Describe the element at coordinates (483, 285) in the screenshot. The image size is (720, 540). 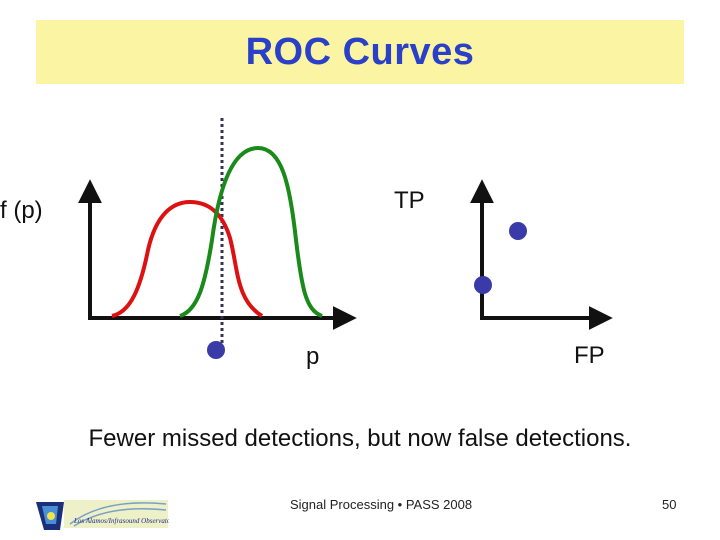
I see `roc-point-lower` at that location.